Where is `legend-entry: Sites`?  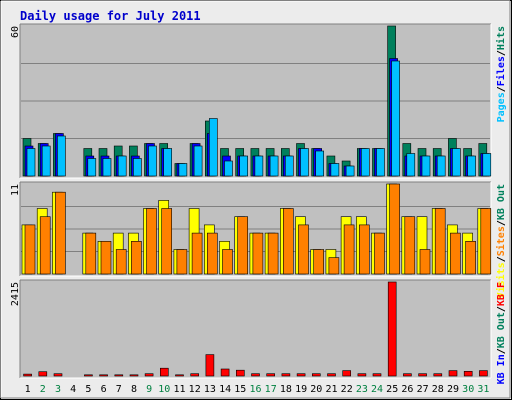 legend-entry: Sites is located at coordinates (501, 241).